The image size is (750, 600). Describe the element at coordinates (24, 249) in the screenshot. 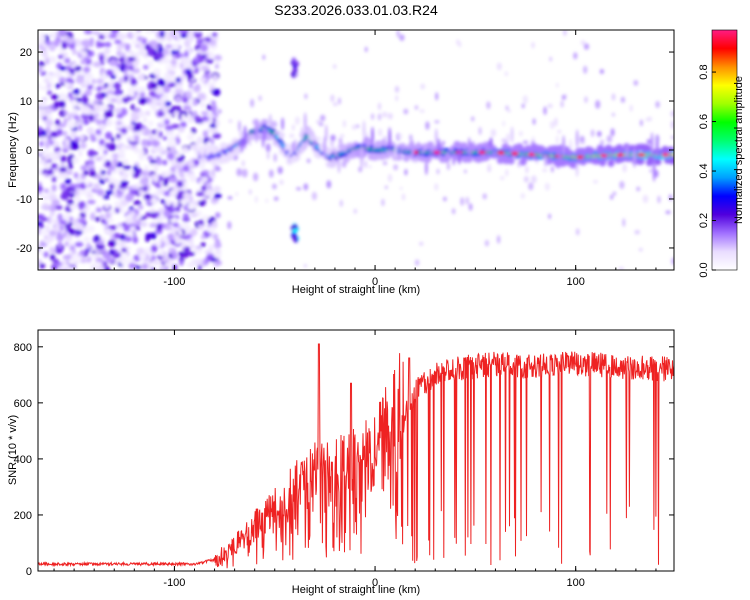

I see `spectrogram-y-tick-label: -20` at that location.